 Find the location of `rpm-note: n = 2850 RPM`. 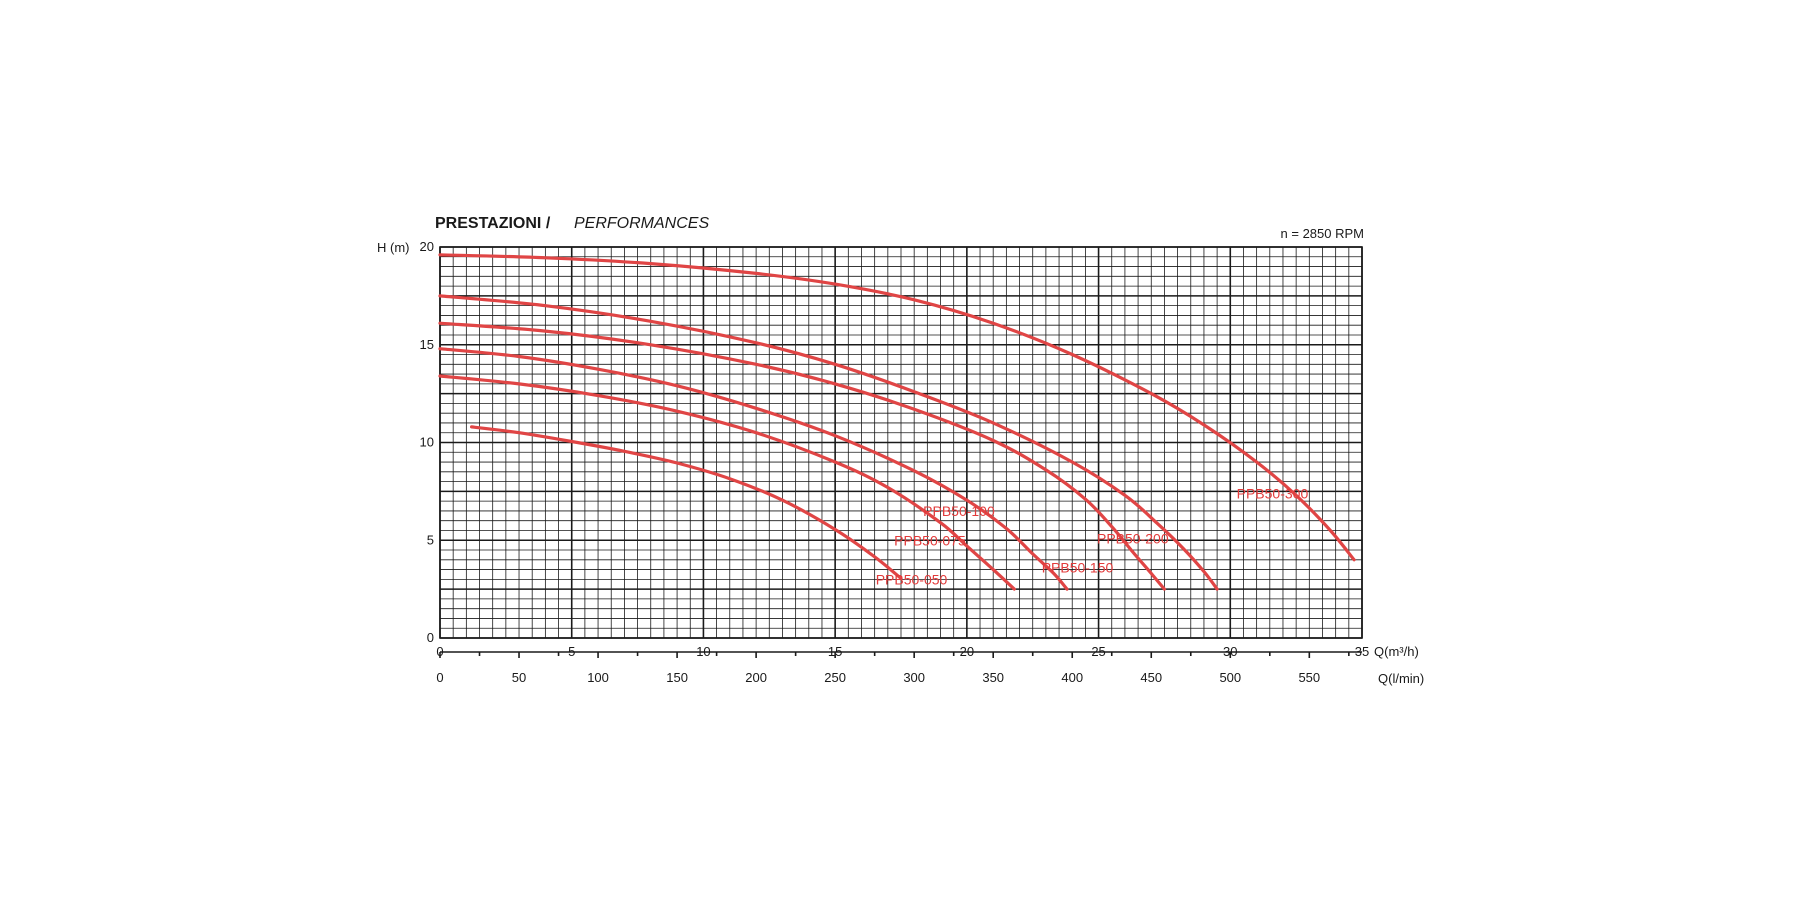

rpm-note: n = 2850 RPM is located at coordinates (1322, 233).